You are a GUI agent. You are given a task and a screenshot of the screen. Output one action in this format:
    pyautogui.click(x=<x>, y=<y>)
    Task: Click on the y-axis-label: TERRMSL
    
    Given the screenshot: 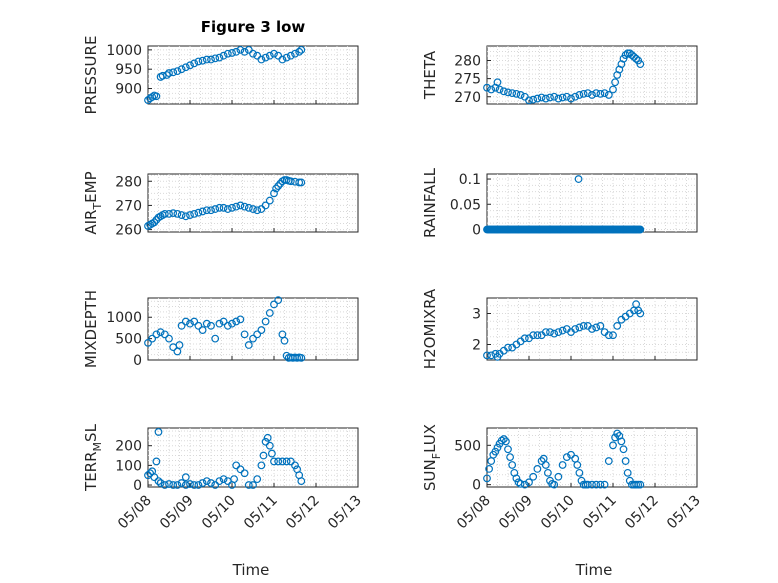 What is the action you would take?
    pyautogui.click(x=93, y=457)
    